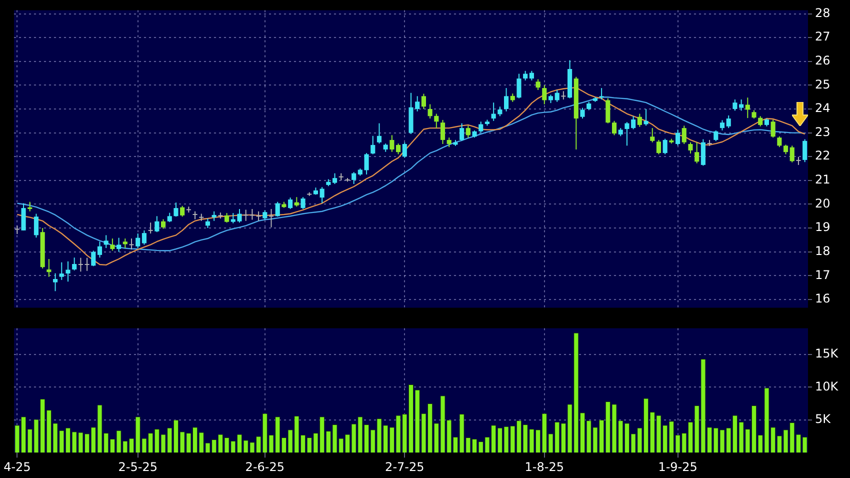 The height and width of the screenshot is (478, 850). Describe the element at coordinates (544, 467) in the screenshot. I see `x-tick-label: 1-8-25` at that location.